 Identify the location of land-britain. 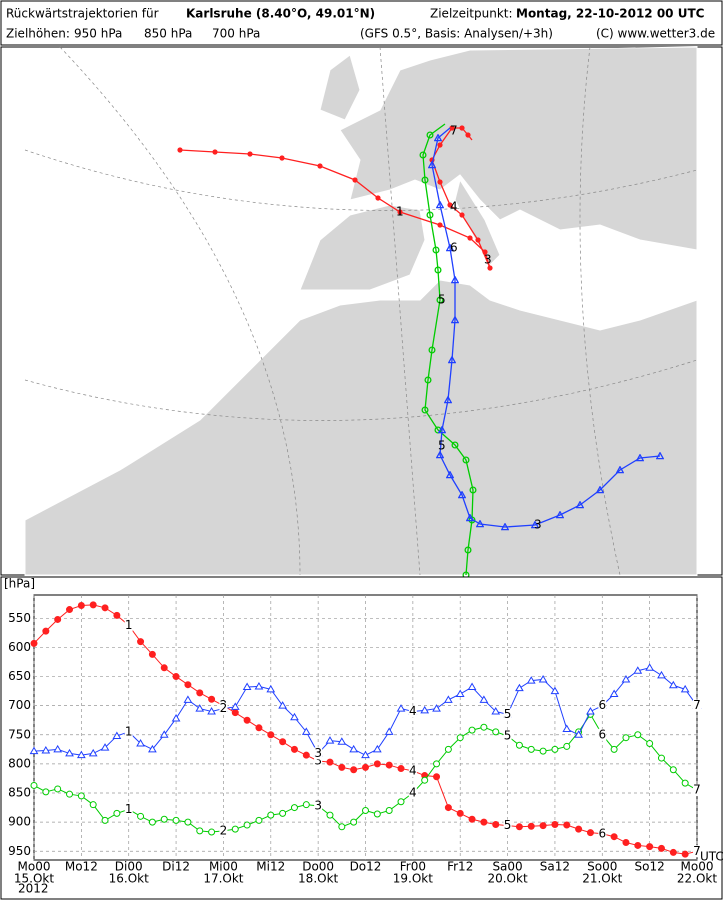
(340, 87).